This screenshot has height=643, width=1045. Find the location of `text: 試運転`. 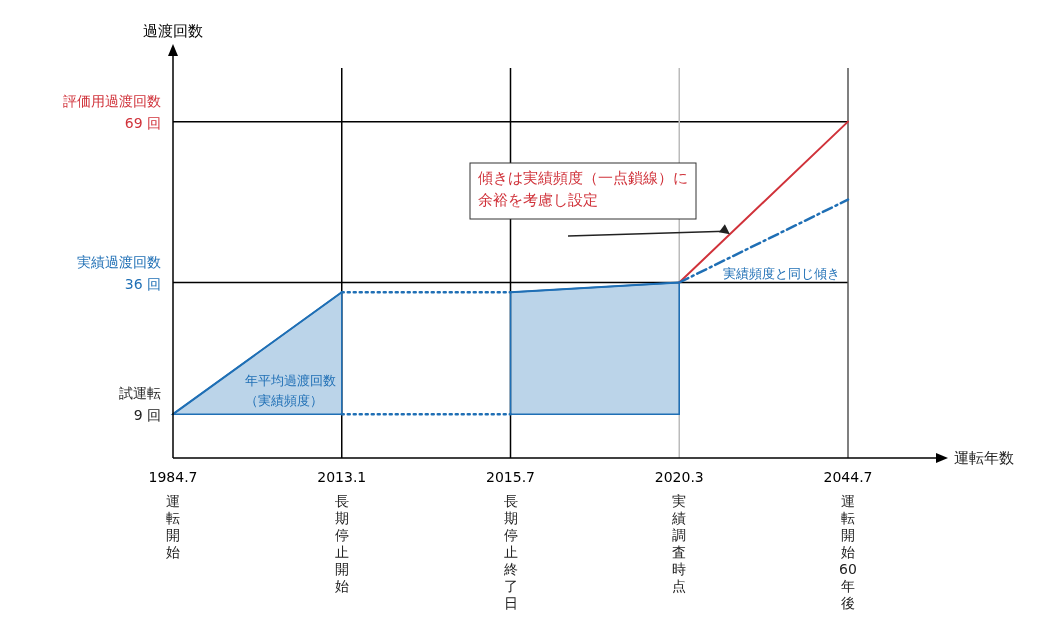

text: 試運転 is located at coordinates (140, 393).